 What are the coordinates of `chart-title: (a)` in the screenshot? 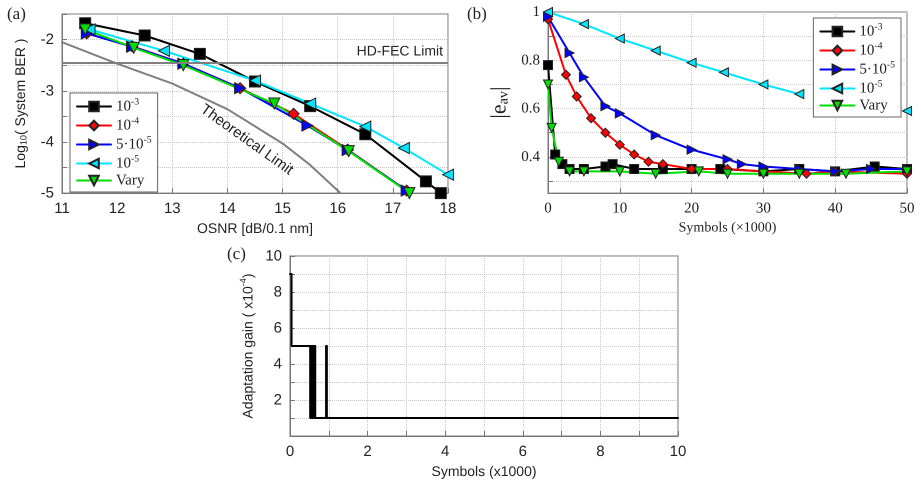 It's located at (16, 13).